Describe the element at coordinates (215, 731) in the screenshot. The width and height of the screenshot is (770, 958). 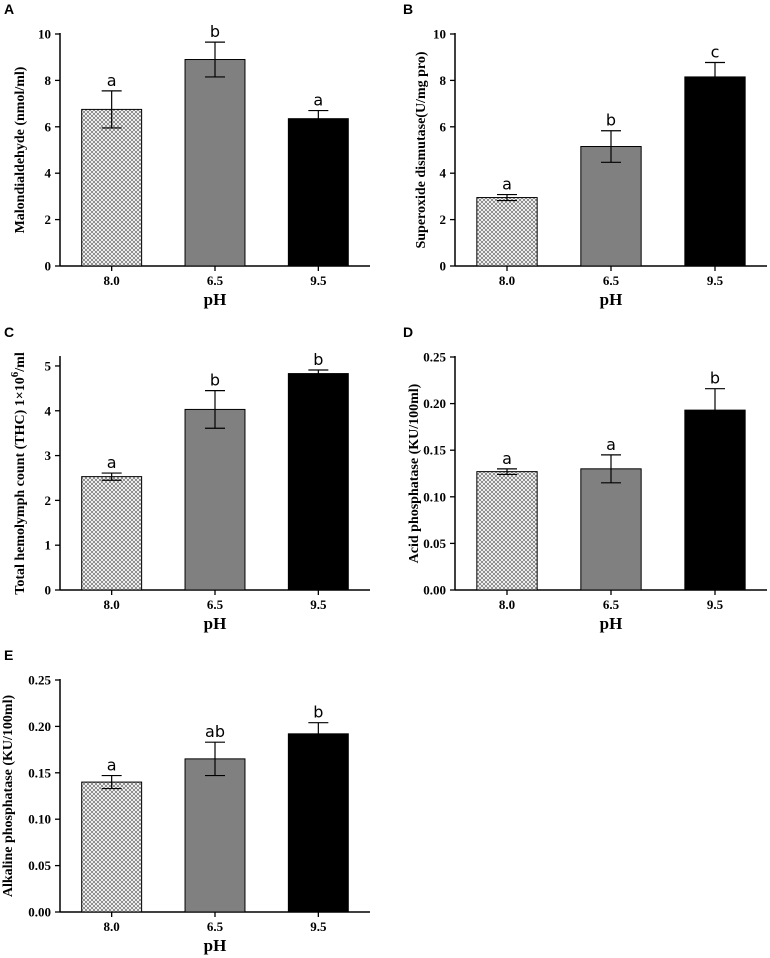
I see `significance-letter: ab` at that location.